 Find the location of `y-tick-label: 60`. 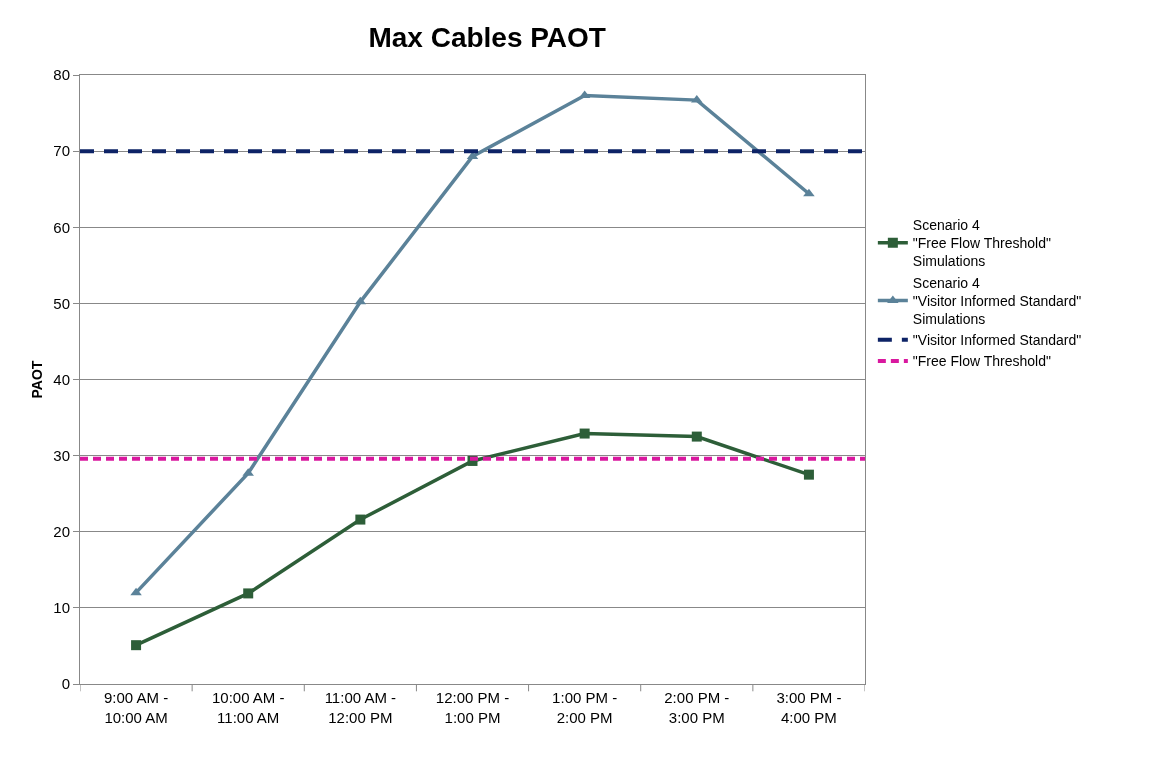

y-tick-label: 60 is located at coordinates (61, 227).